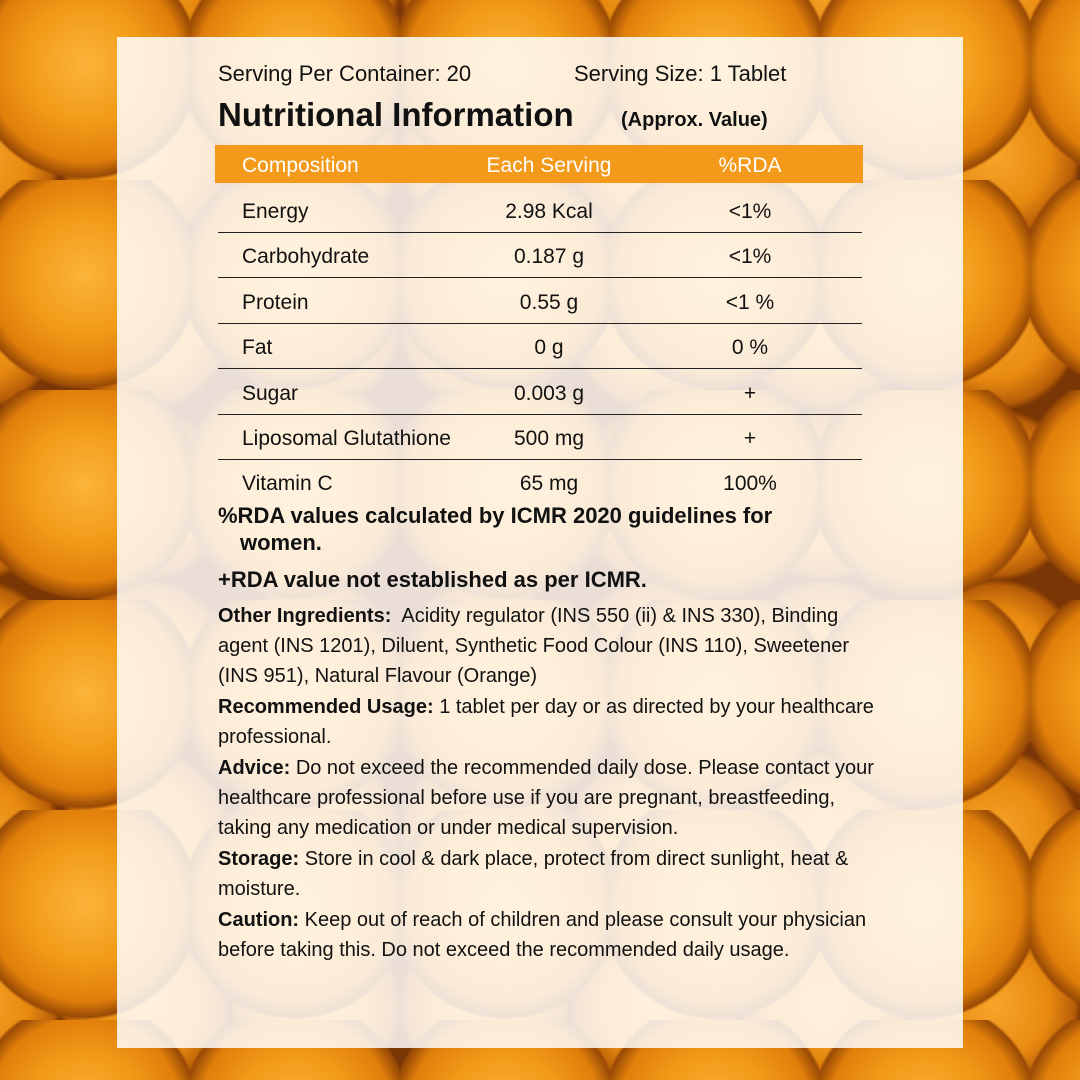  I want to click on section-label: Advice:, so click(254, 768).